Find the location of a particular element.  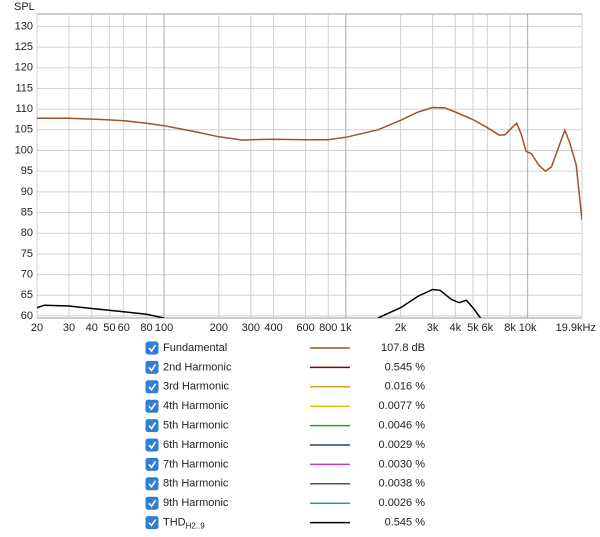

x-tick-label: 3k is located at coordinates (433, 328).